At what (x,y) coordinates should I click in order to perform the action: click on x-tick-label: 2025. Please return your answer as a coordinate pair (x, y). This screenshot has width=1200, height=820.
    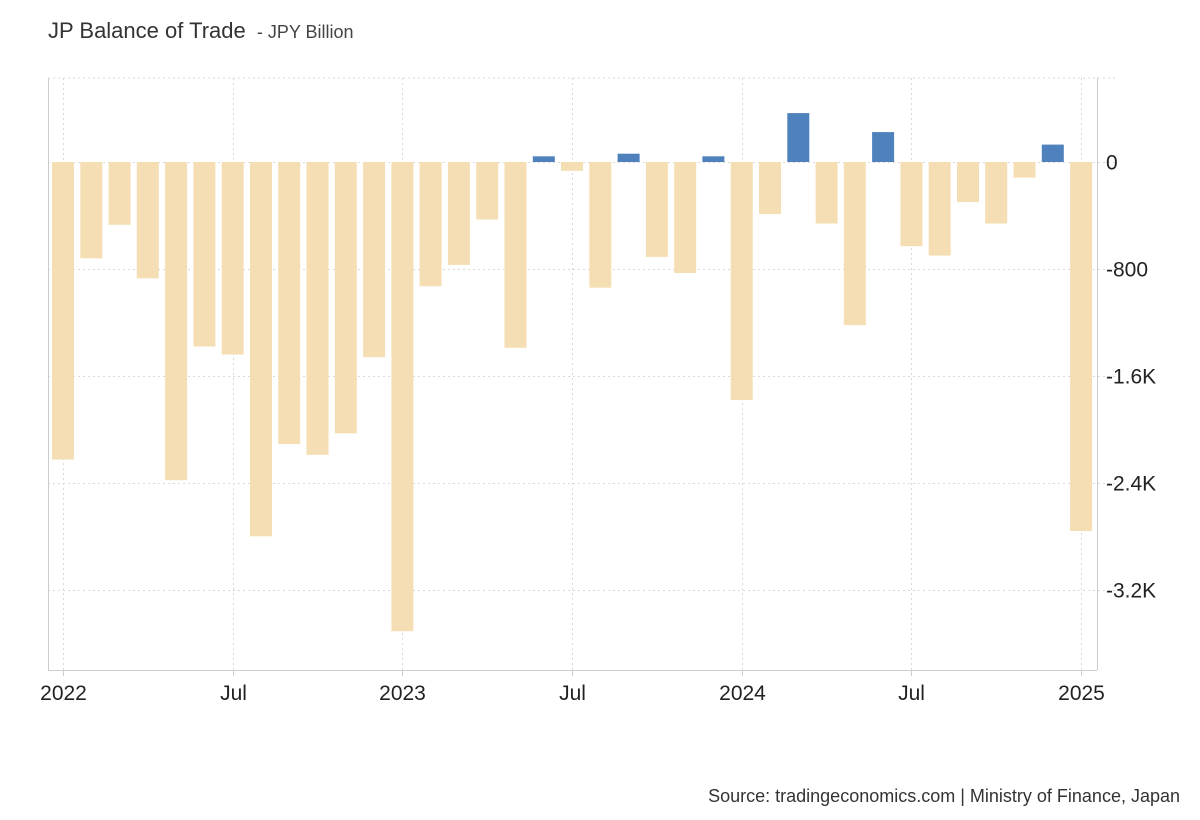
    Looking at the image, I should click on (1081, 693).